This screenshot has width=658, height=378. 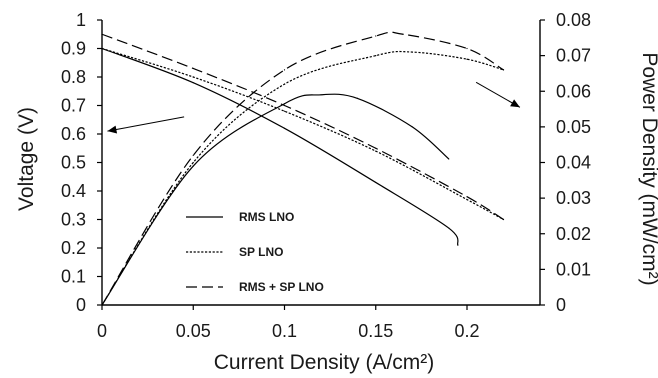 What do you see at coordinates (466, 331) in the screenshot?
I see `x-tick-label: 0.2` at bounding box center [466, 331].